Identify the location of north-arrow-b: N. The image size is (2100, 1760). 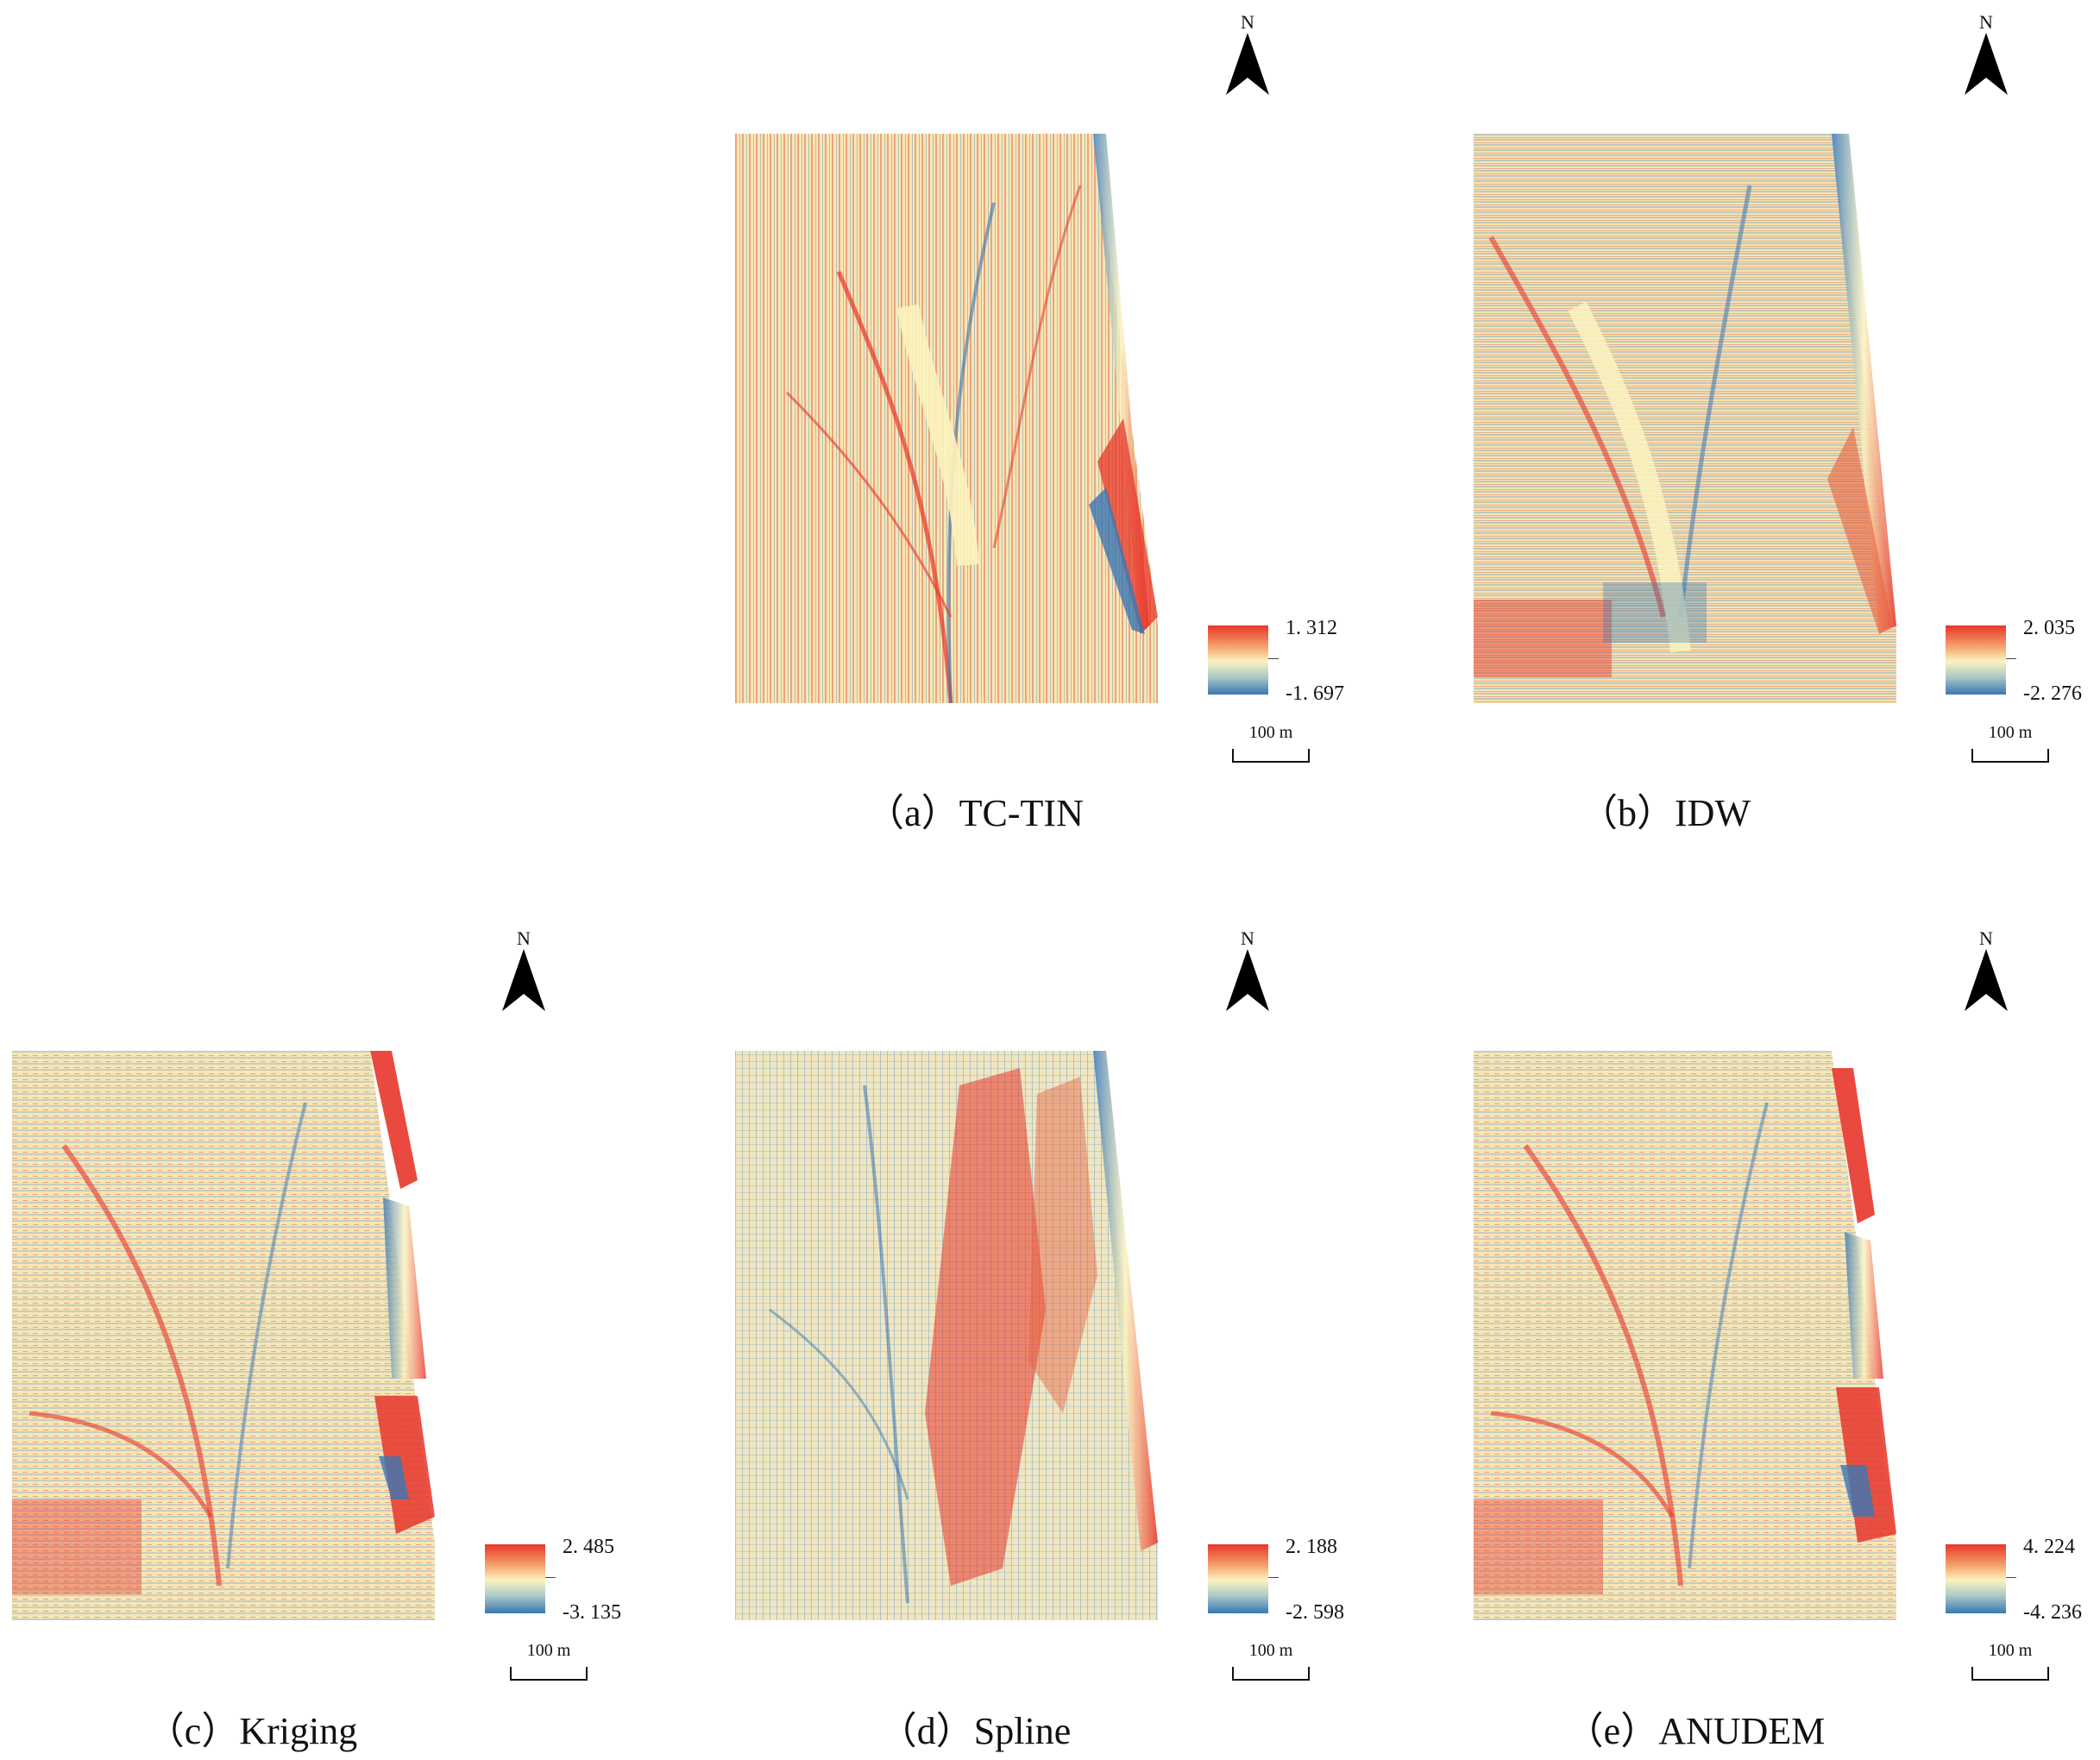
(1986, 55).